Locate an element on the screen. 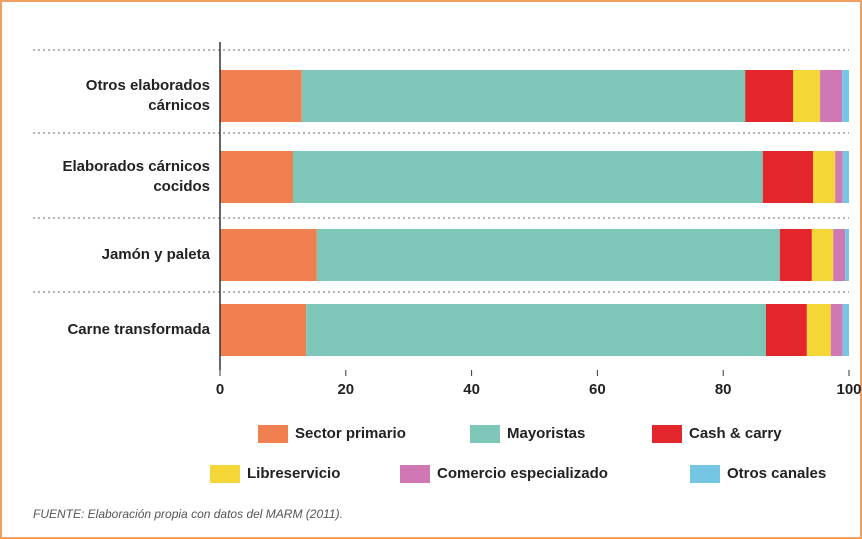 Image resolution: width=862 pixels, height=539 pixels. x-tick-label: 80 is located at coordinates (723, 389).